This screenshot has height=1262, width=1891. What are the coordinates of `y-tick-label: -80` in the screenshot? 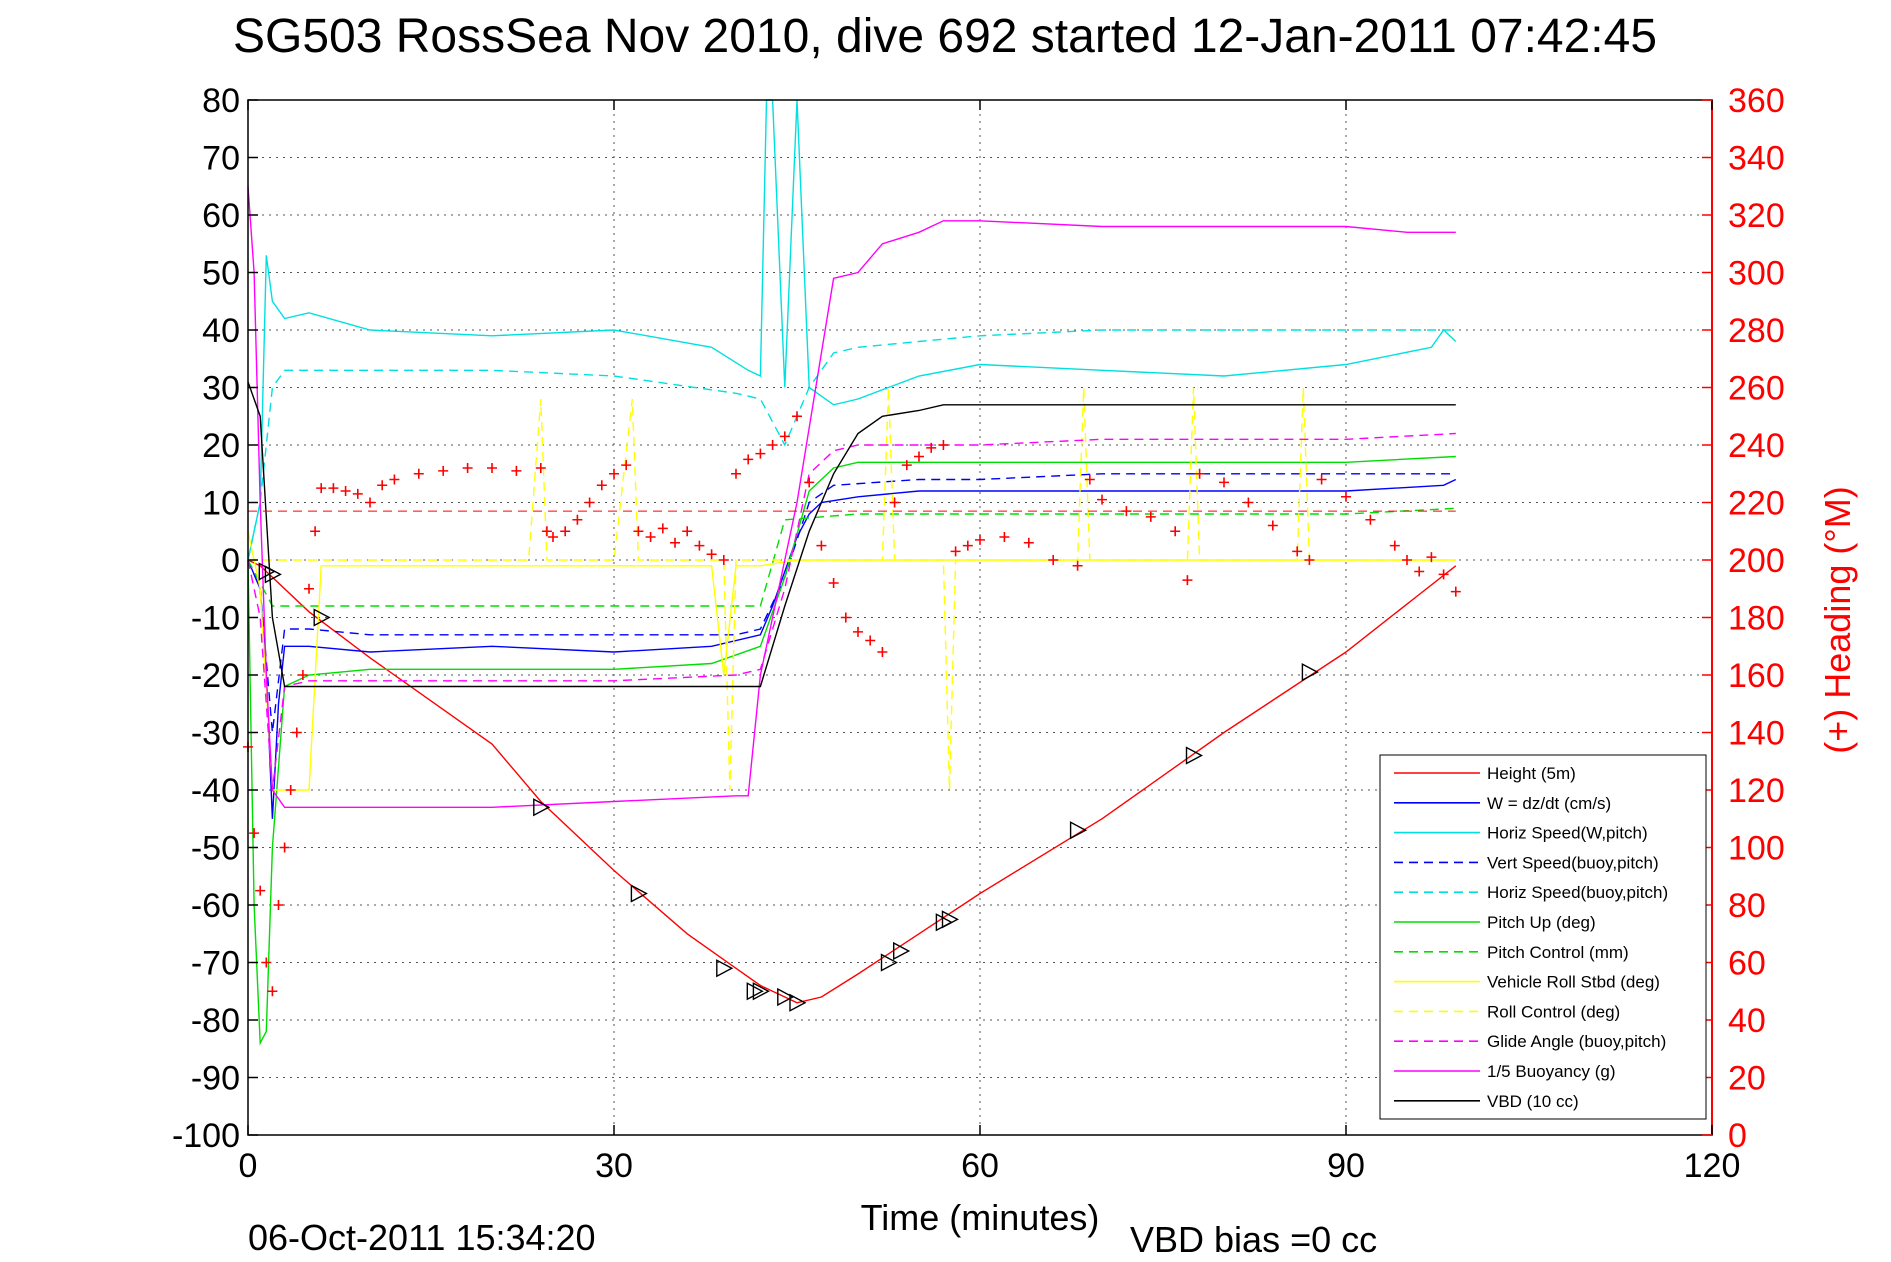 It's located at (215, 1021).